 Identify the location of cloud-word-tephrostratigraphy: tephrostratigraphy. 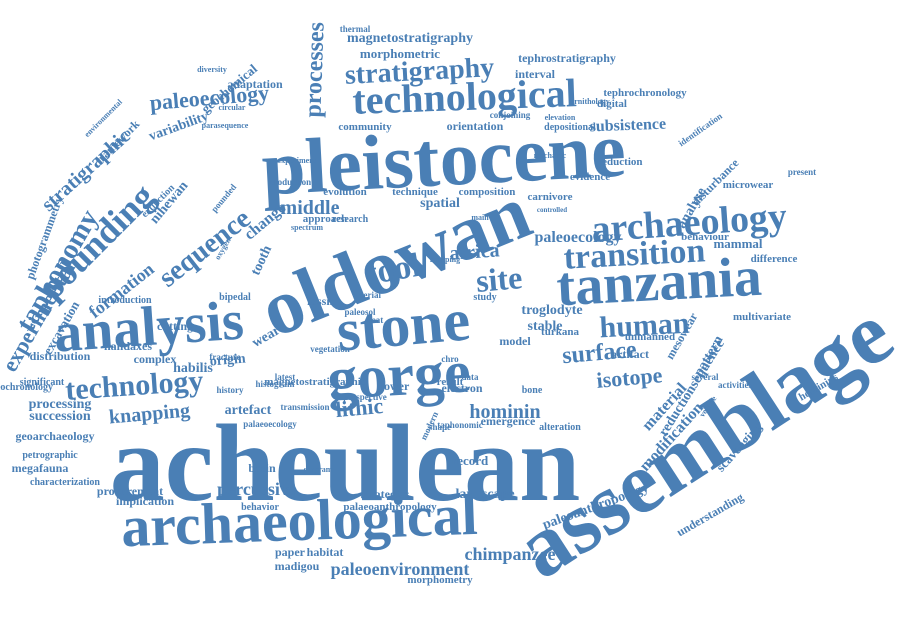
(567, 58).